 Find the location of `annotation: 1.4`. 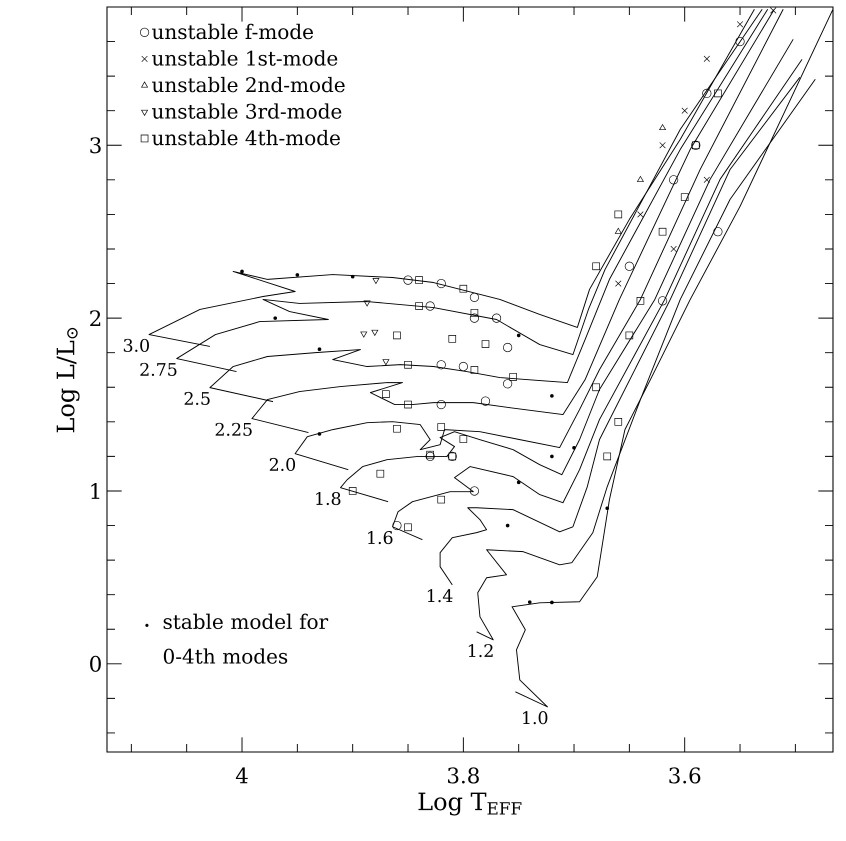

annotation: 1.4 is located at coordinates (440, 595).